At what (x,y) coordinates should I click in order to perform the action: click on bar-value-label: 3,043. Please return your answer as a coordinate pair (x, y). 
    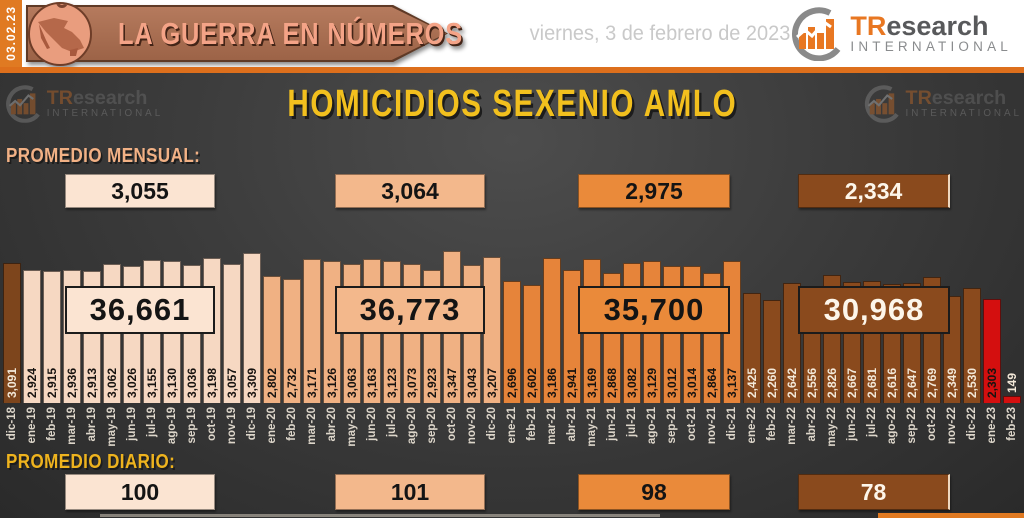
    Looking at the image, I should click on (472, 382).